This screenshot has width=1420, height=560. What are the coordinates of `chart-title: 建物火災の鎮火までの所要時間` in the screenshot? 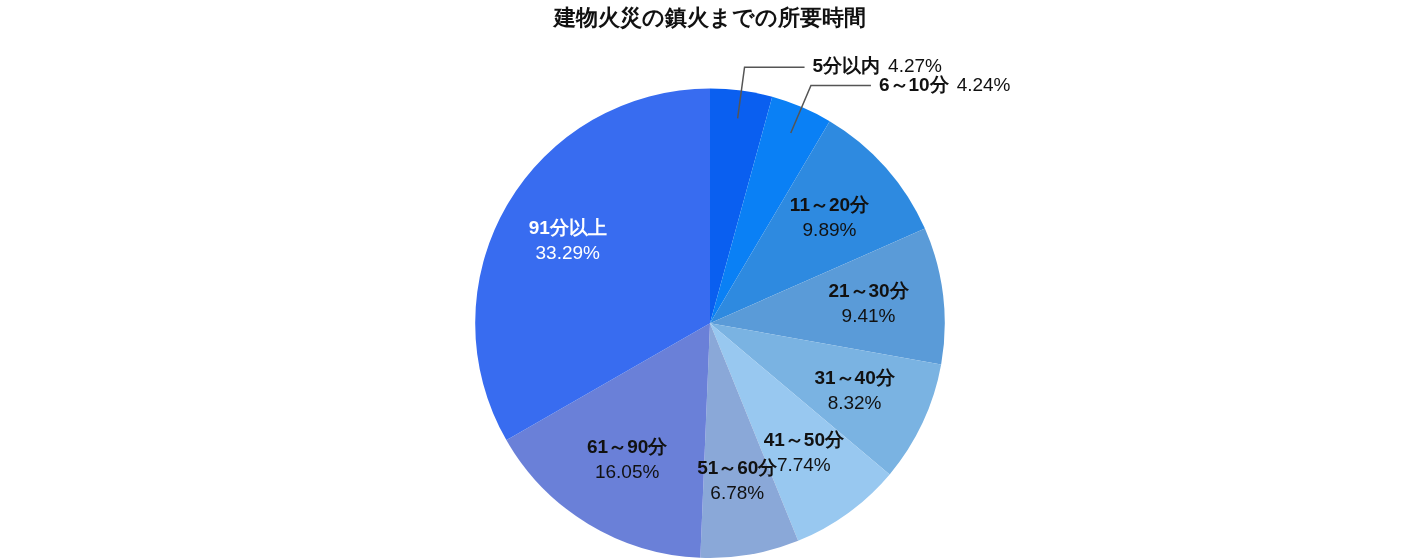 It's located at (709, 18).